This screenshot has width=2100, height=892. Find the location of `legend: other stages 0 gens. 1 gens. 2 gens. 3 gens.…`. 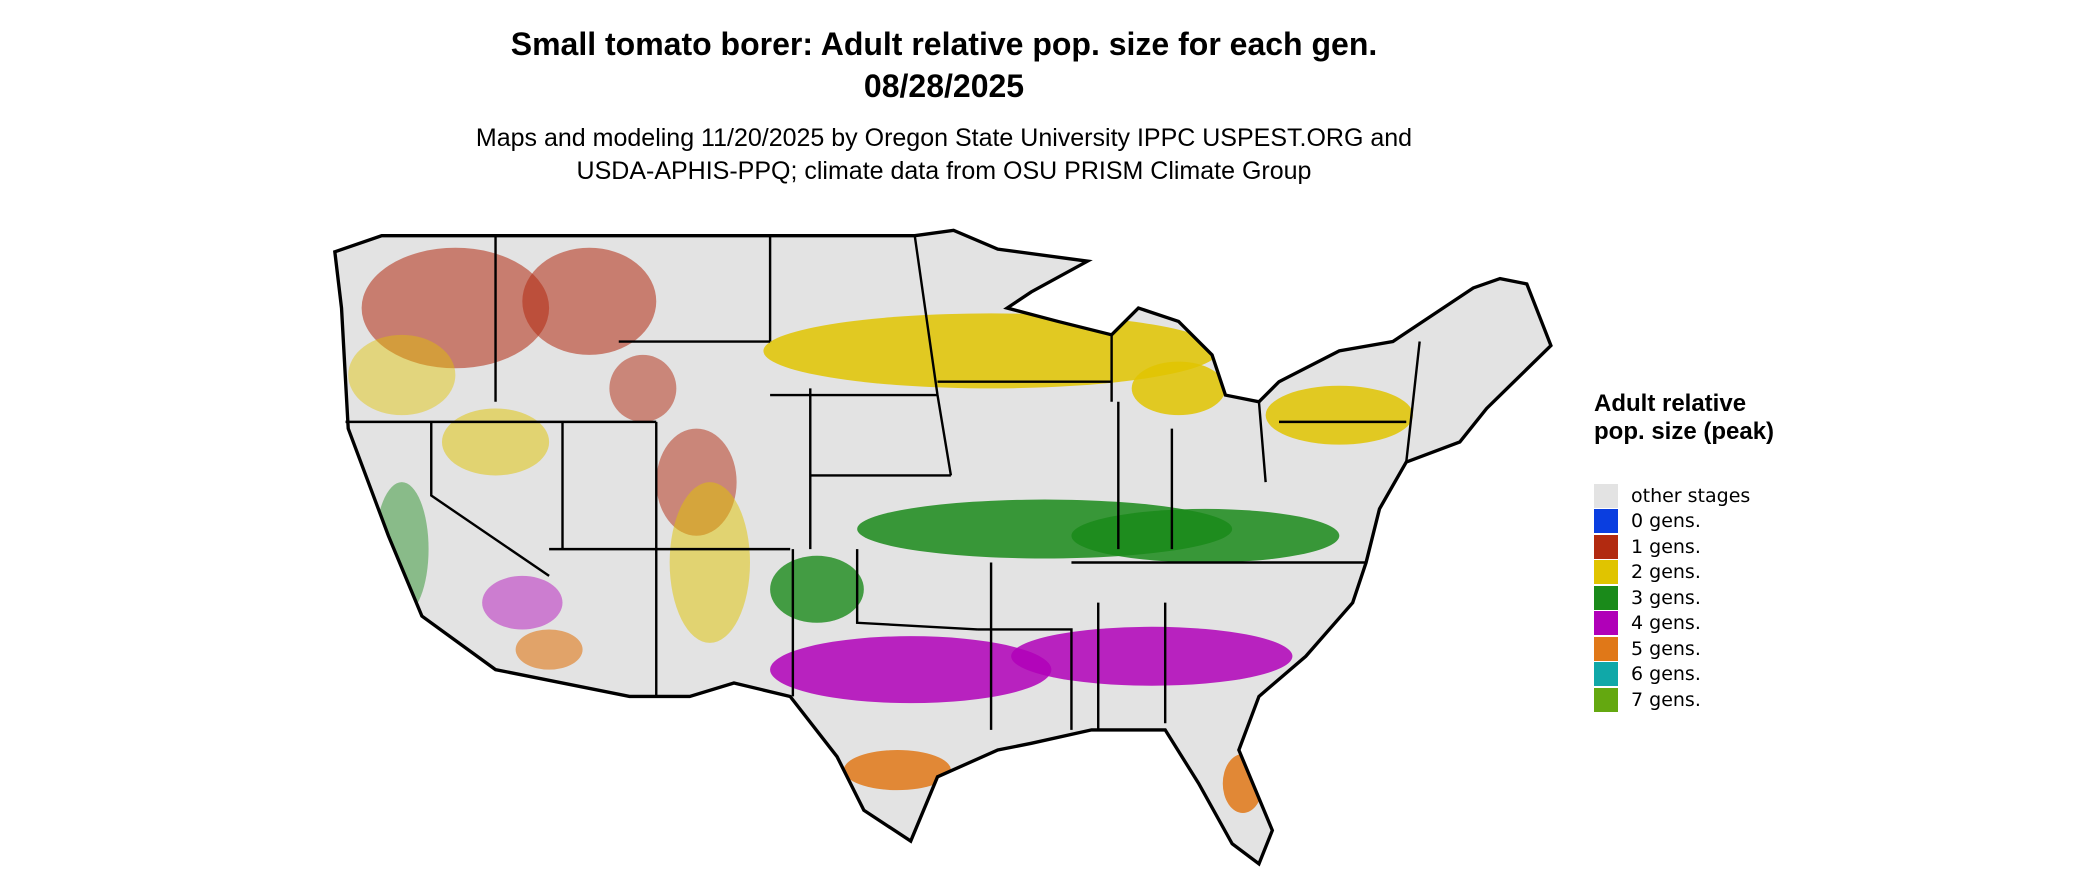

legend: other stages 0 gens. 1 gens. 2 gens. 3 gens.… is located at coordinates (1672, 598).